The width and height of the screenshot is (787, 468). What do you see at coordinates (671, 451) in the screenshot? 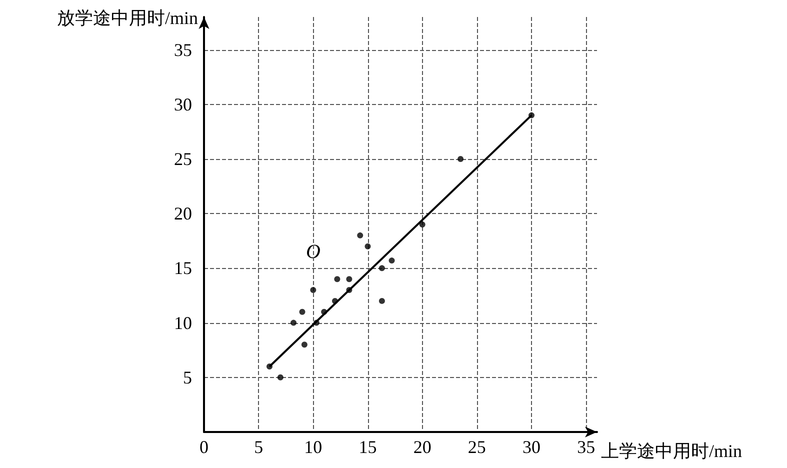
I see `x-axis-title: 上学途中用时/min` at bounding box center [671, 451].